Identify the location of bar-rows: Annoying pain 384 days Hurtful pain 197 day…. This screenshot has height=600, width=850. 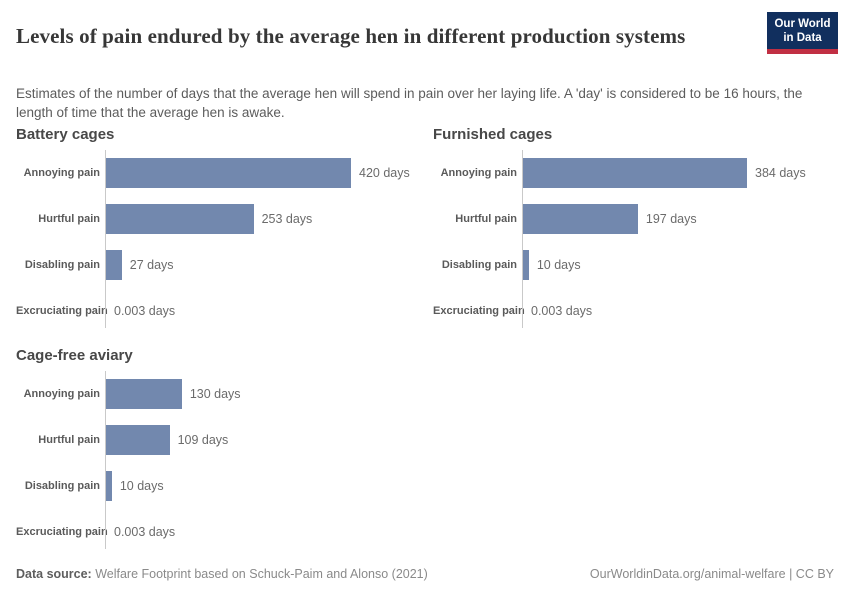
(635, 242).